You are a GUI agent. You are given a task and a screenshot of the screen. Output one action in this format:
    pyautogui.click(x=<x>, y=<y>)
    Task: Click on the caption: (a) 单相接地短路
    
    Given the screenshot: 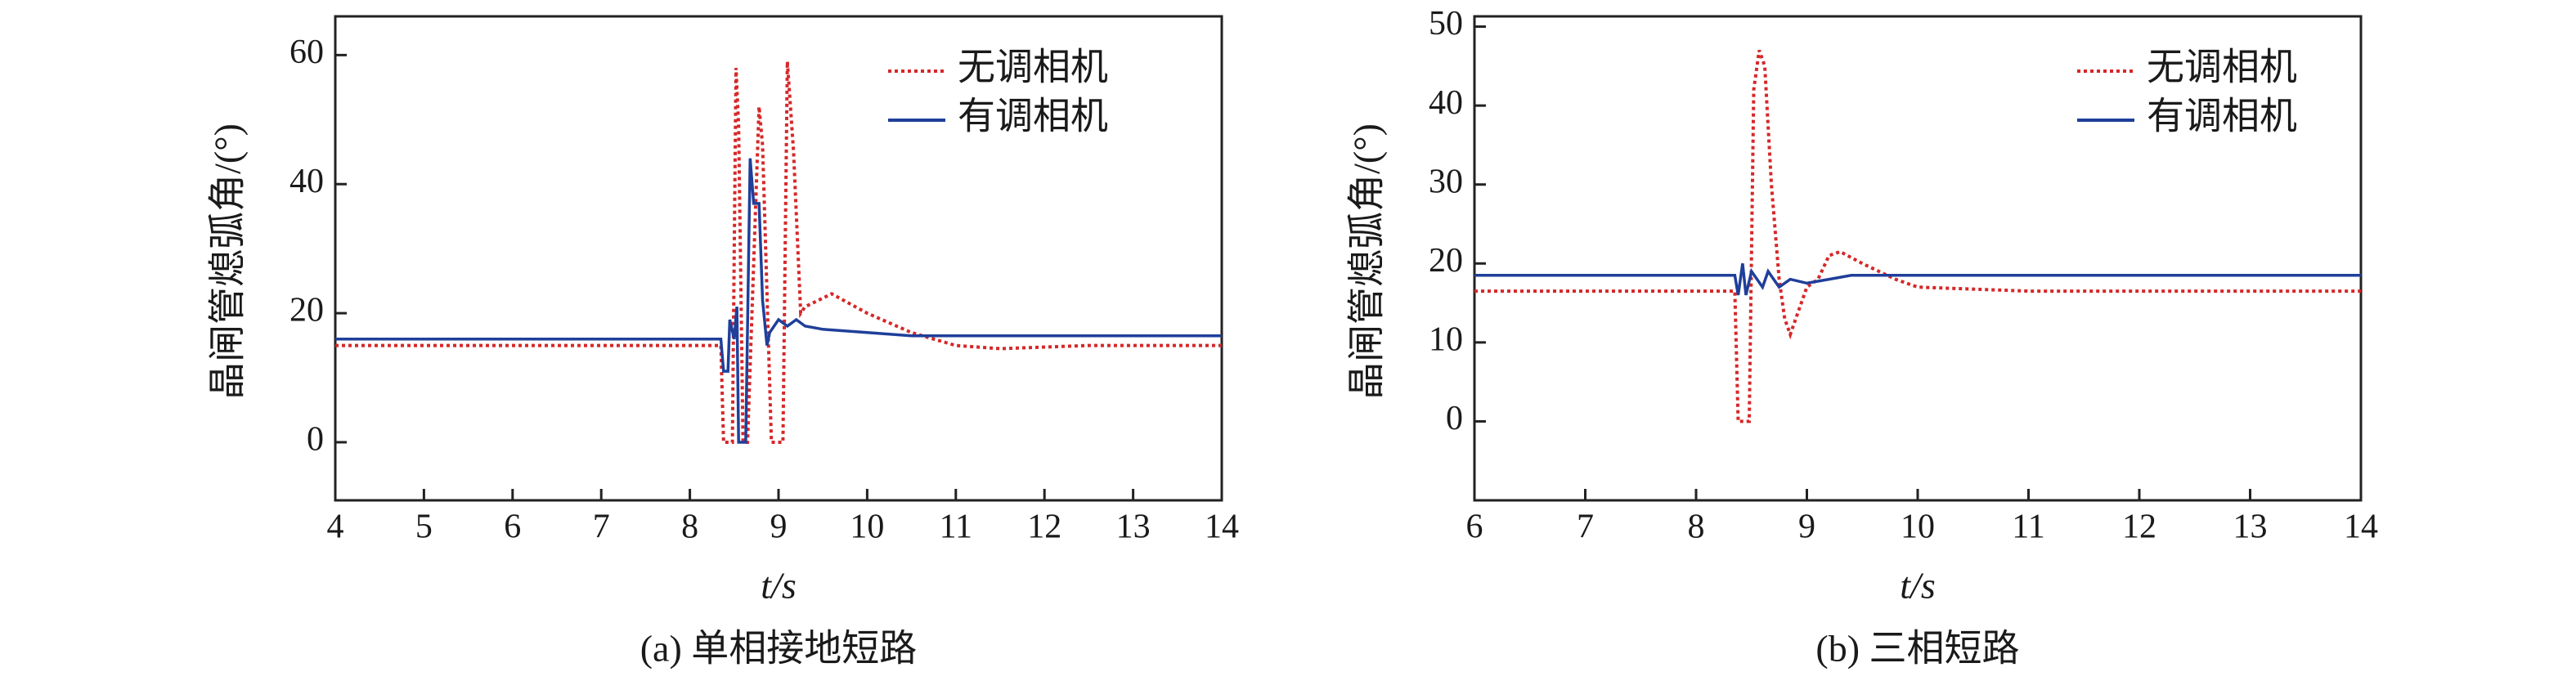 What is the action you would take?
    pyautogui.click(x=779, y=649)
    